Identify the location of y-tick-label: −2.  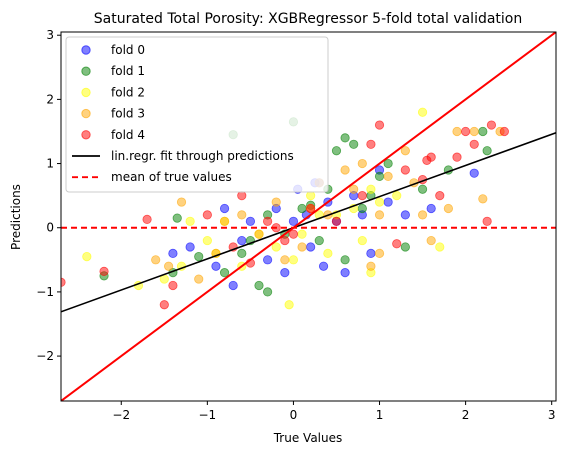
(45, 356).